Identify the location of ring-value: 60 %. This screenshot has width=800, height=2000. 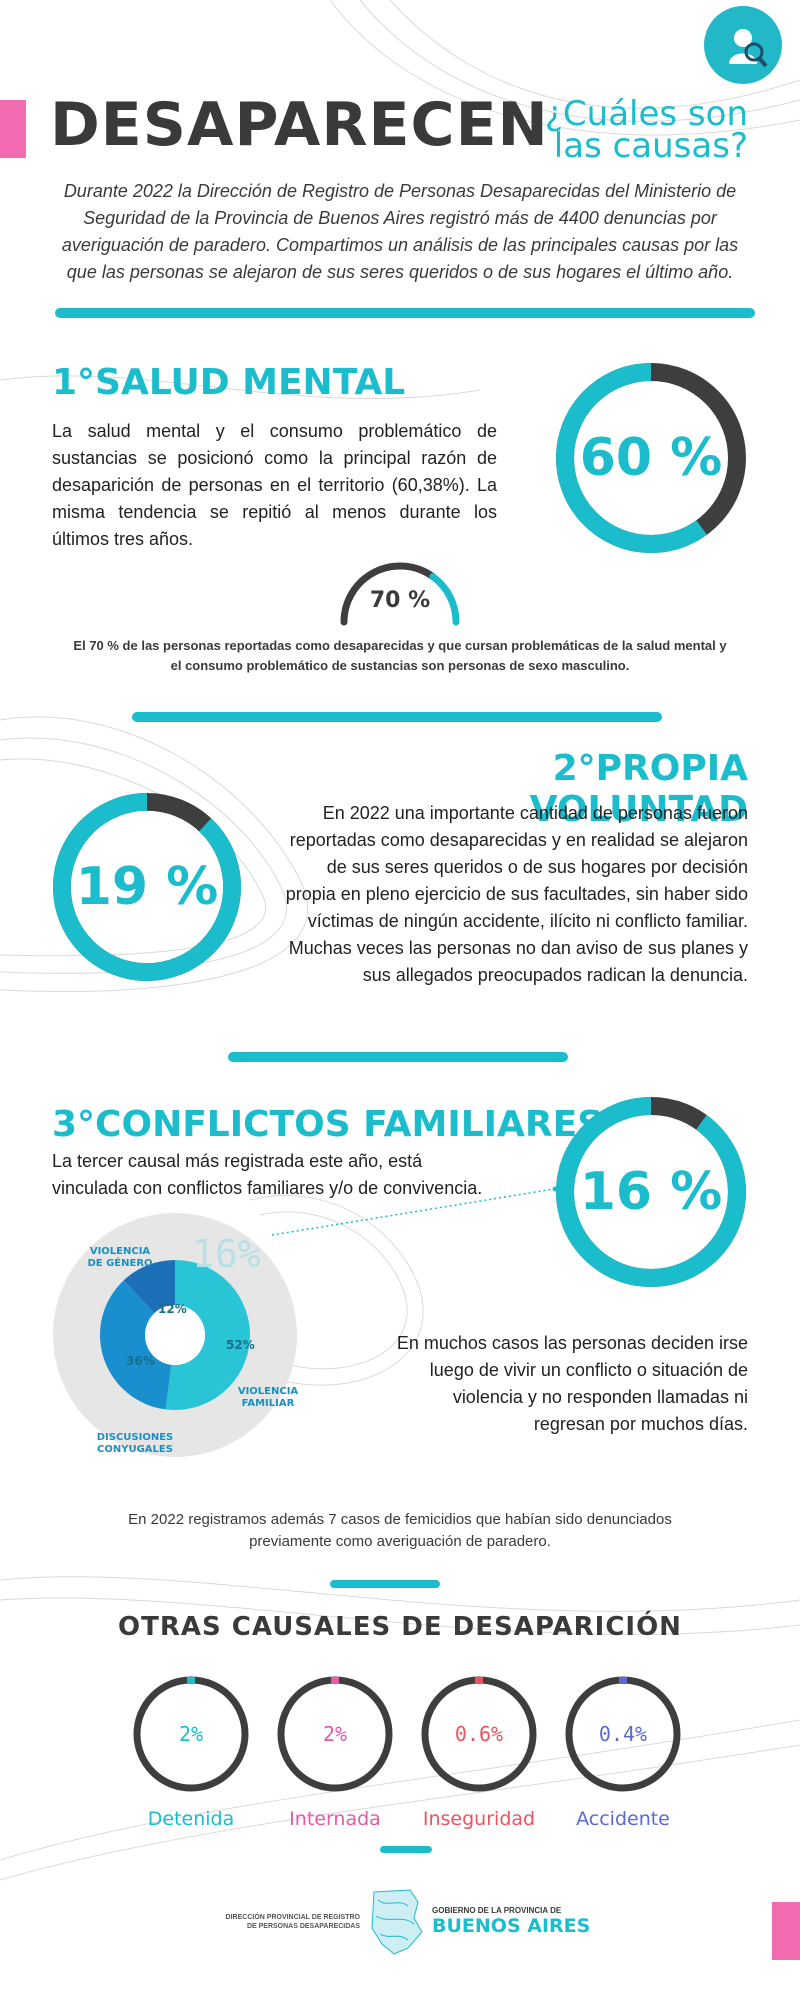
(651, 458).